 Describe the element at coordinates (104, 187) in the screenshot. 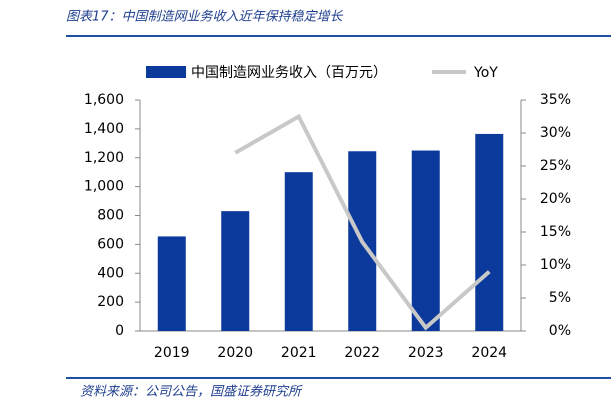

I see `y-tick-label: 1,000` at that location.